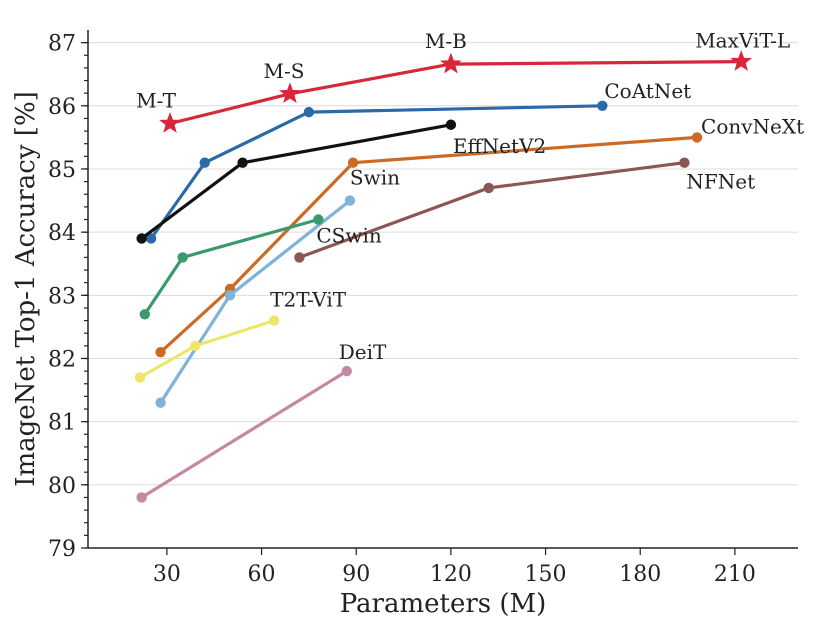  Describe the element at coordinates (62, 296) in the screenshot. I see `y-tick-label-83: 83` at that location.